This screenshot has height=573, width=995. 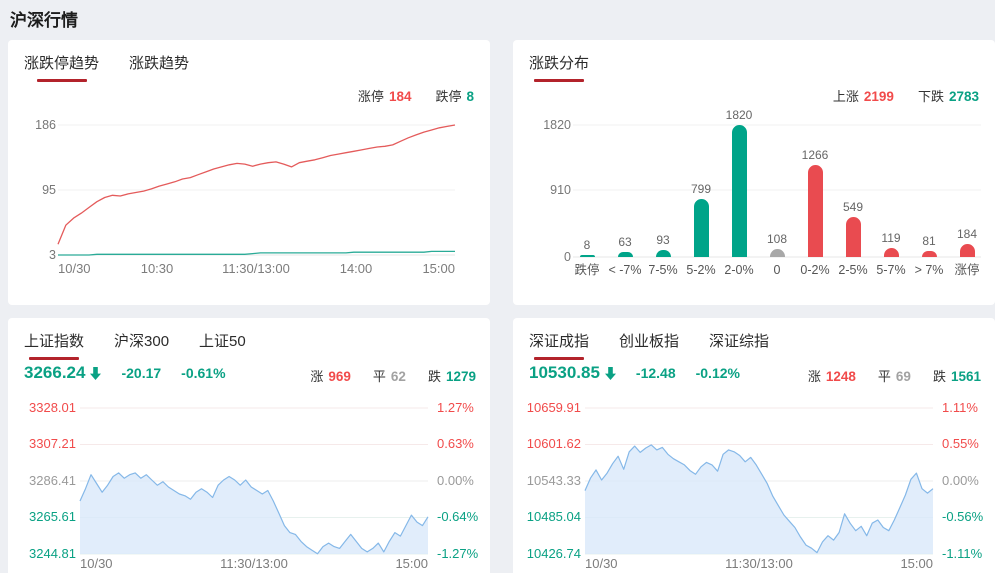 I want to click on y-tick-price: 3307.21, so click(x=52, y=443).